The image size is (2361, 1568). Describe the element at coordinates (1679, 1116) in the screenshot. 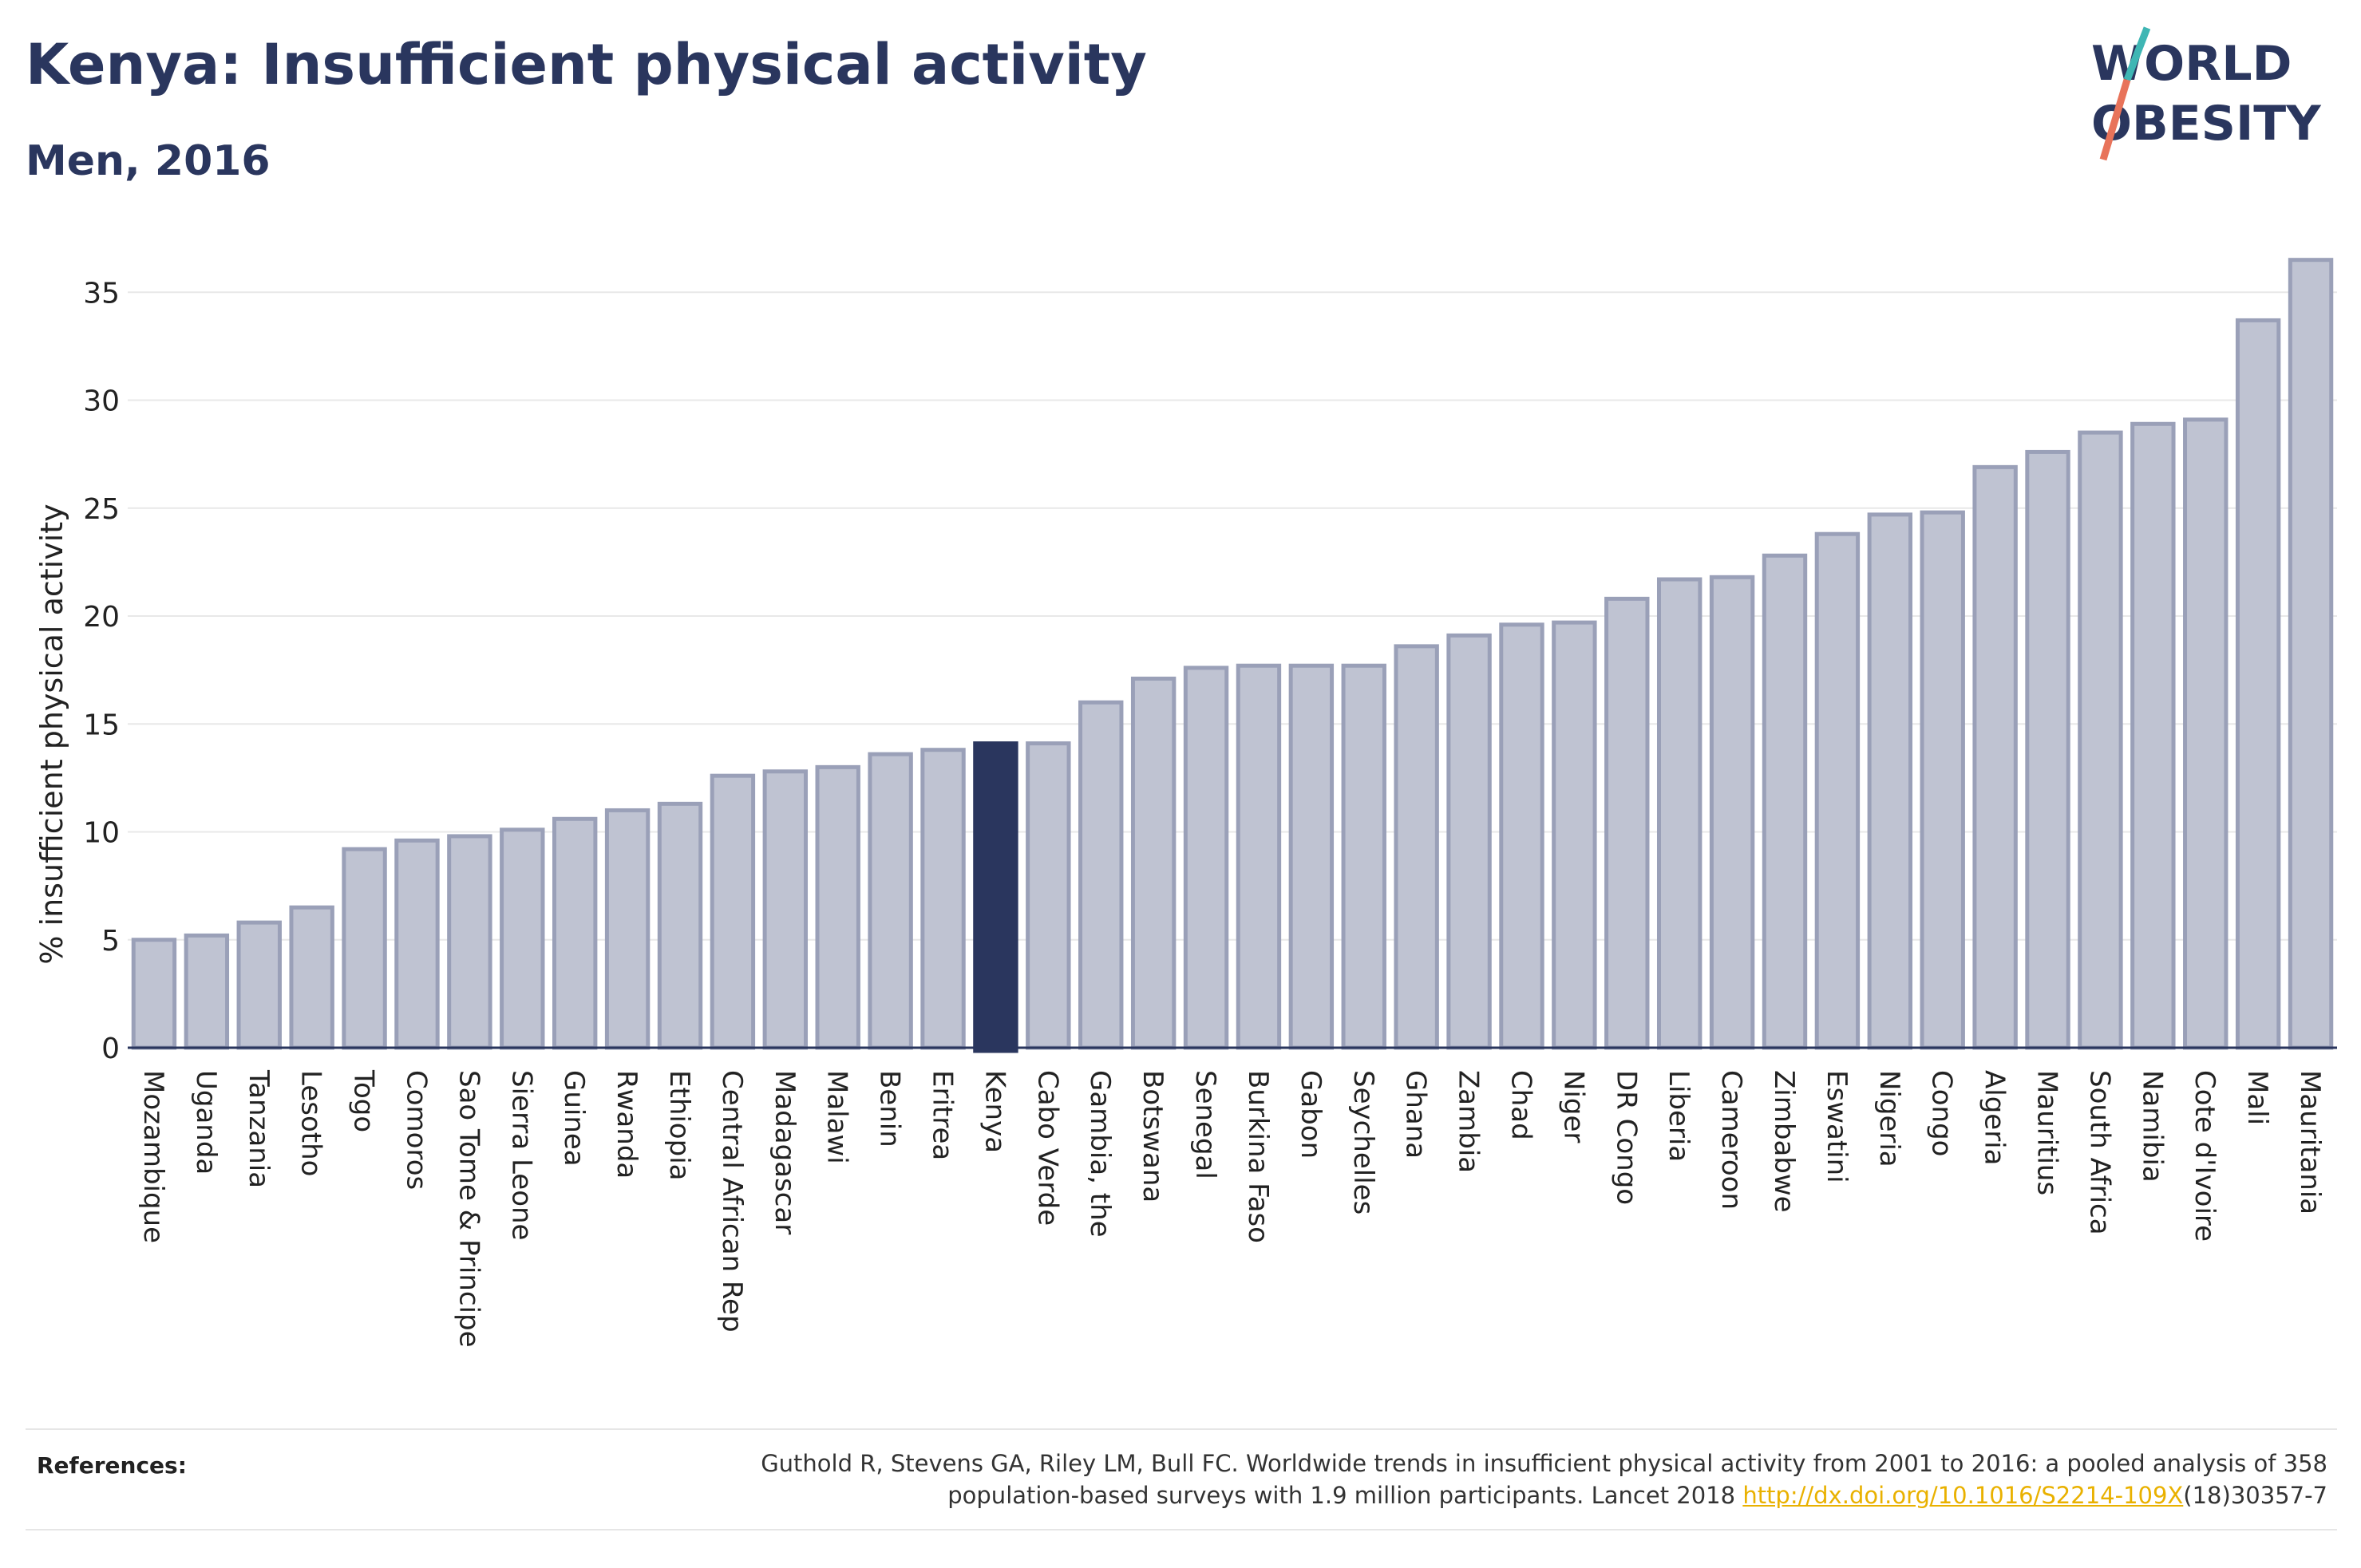

I see `x-tick-label: Liberia` at that location.